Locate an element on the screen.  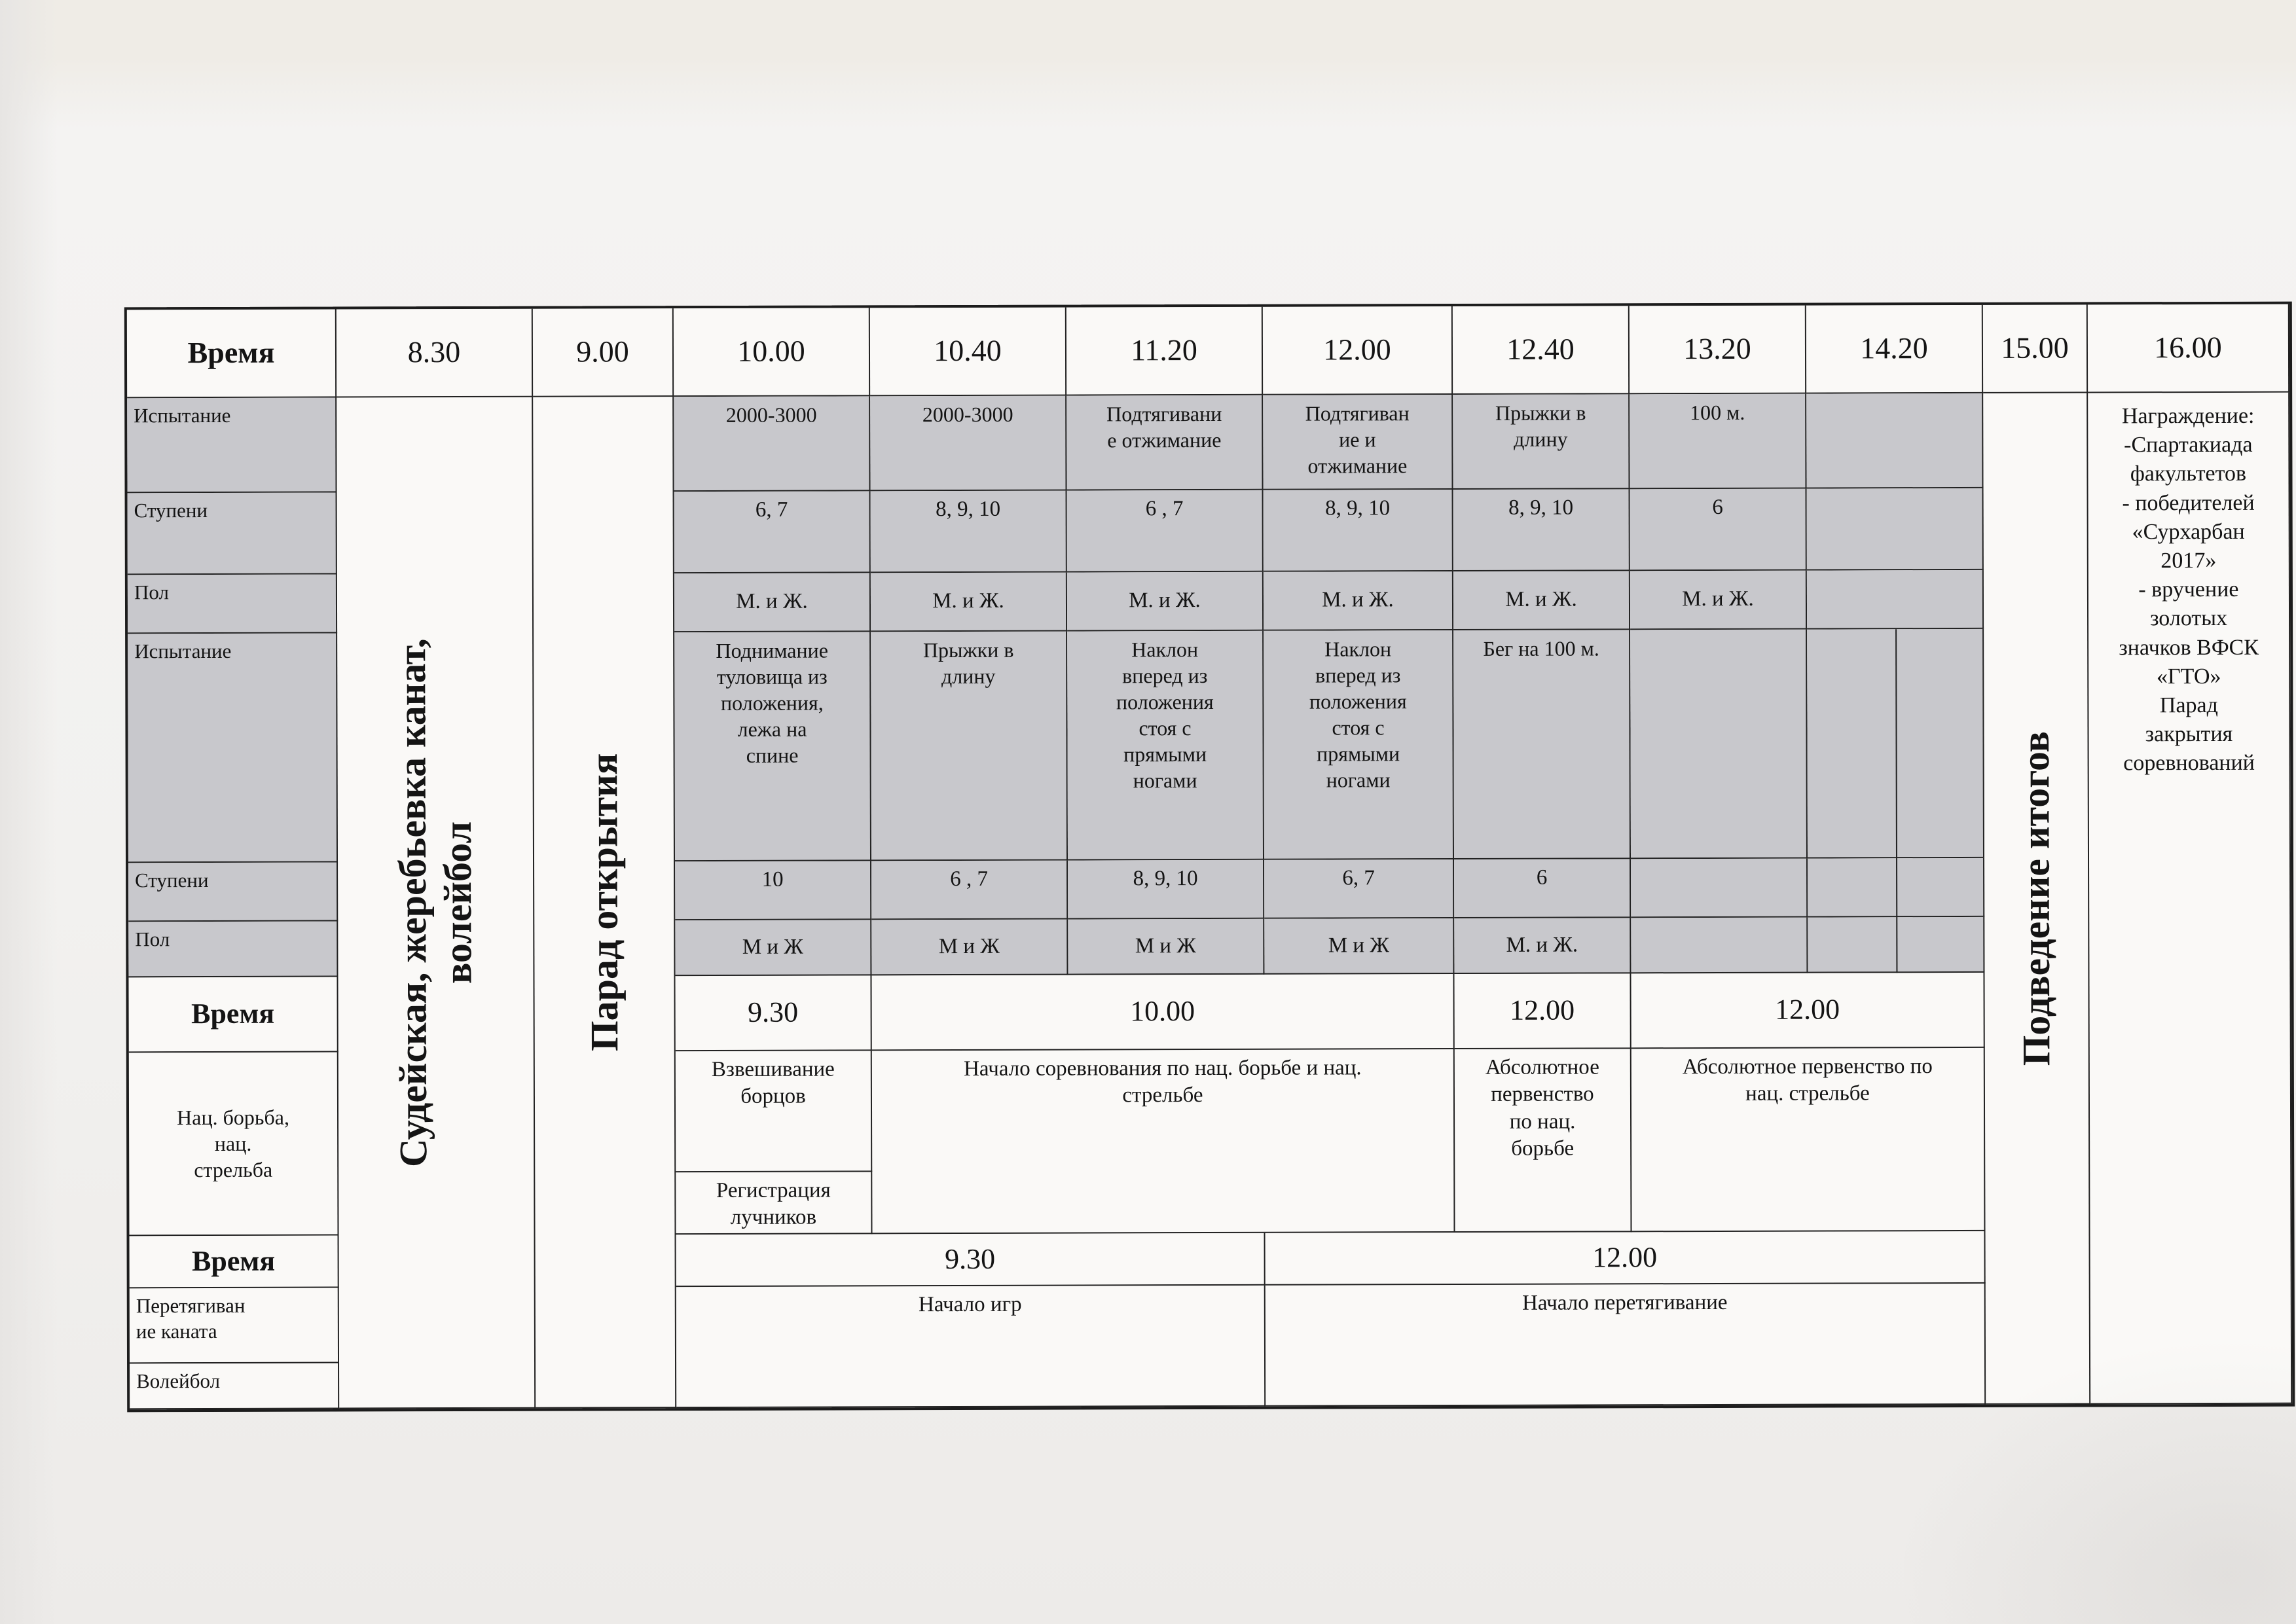
nat-weighing-cell: Взвешивание борцов is located at coordinates (774, 1112).